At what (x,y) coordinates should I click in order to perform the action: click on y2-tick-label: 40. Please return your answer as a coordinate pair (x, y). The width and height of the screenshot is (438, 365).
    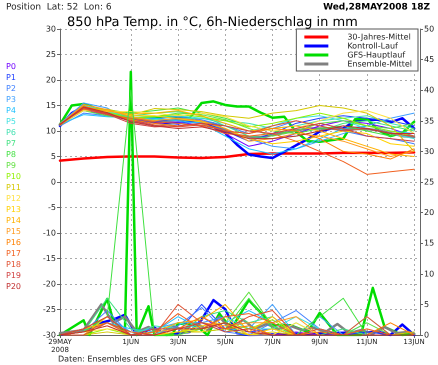
    Looking at the image, I should click on (429, 90).